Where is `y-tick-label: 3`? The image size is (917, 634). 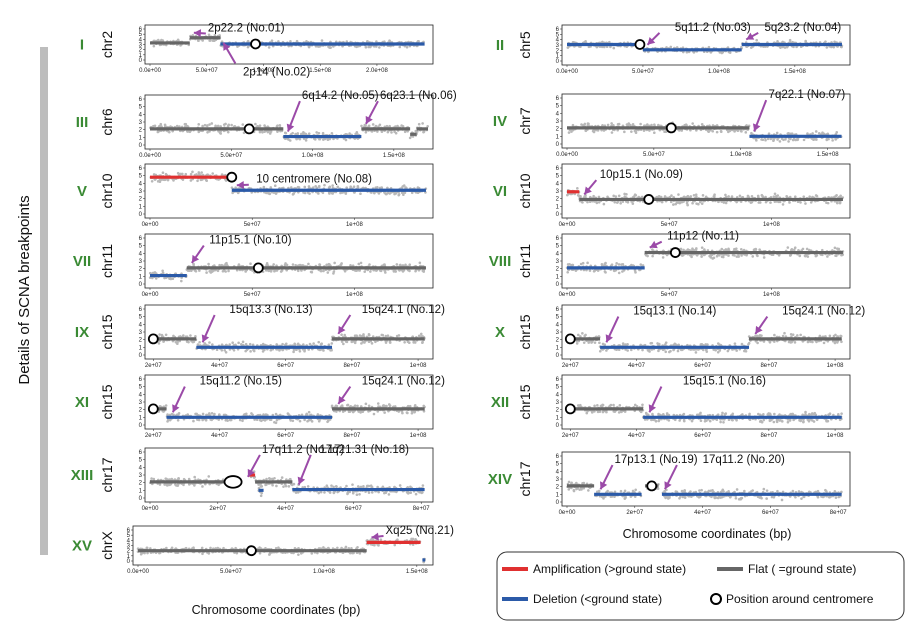
y-tick-label: 3 is located at coordinates (141, 333).